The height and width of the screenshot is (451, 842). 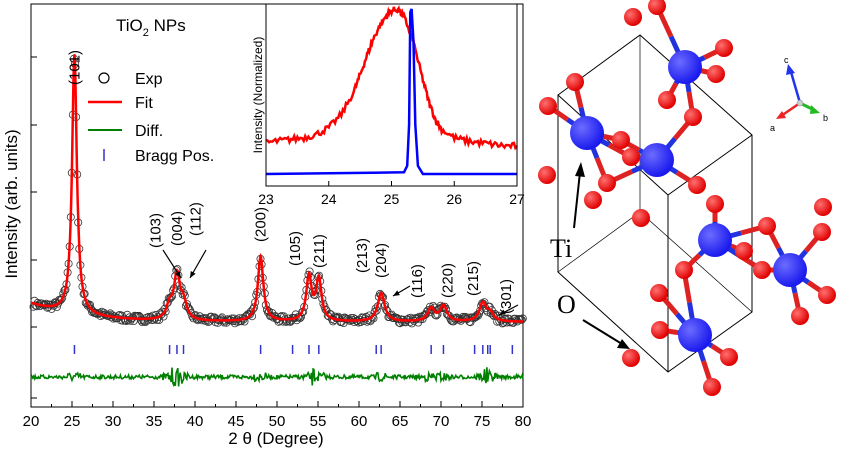 What do you see at coordinates (795, 87) in the screenshot?
I see `c-axis-arrow` at bounding box center [795, 87].